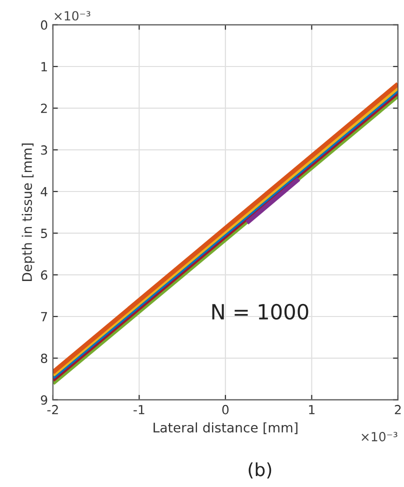  I want to click on y-tick-label: 9, so click(44, 400).